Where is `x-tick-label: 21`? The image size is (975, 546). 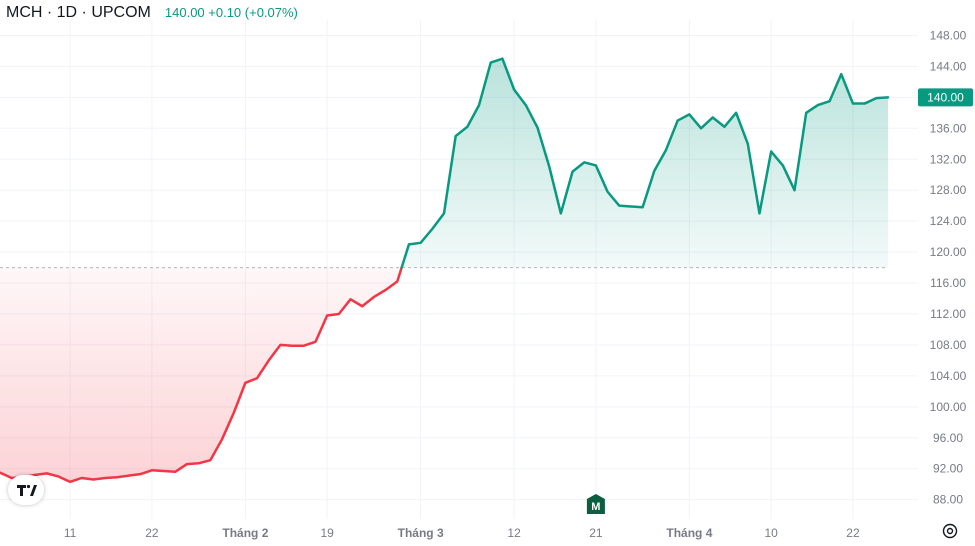 x-tick-label: 21 is located at coordinates (596, 533).